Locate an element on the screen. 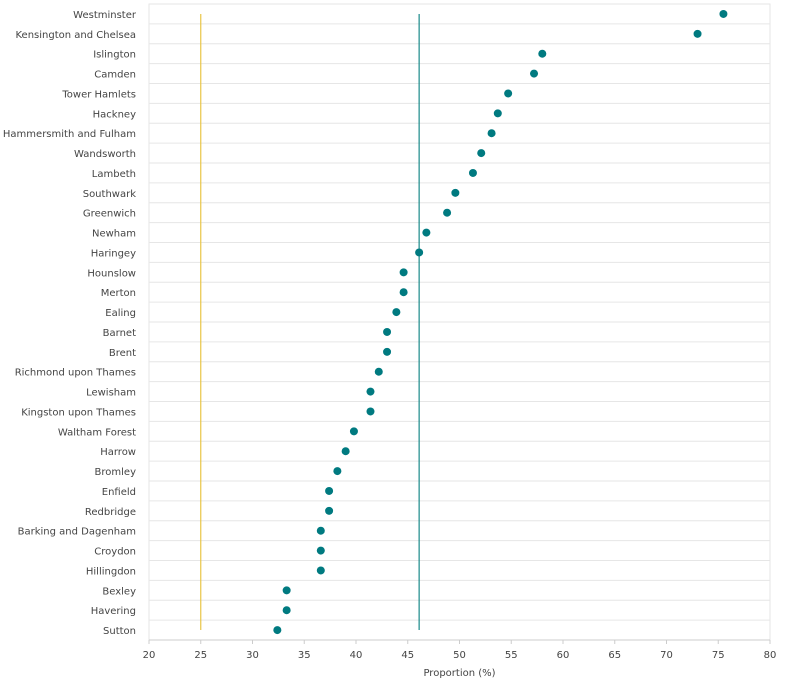 This screenshot has height=693, width=796. category-label: Kingston upon Thames is located at coordinates (78, 412).